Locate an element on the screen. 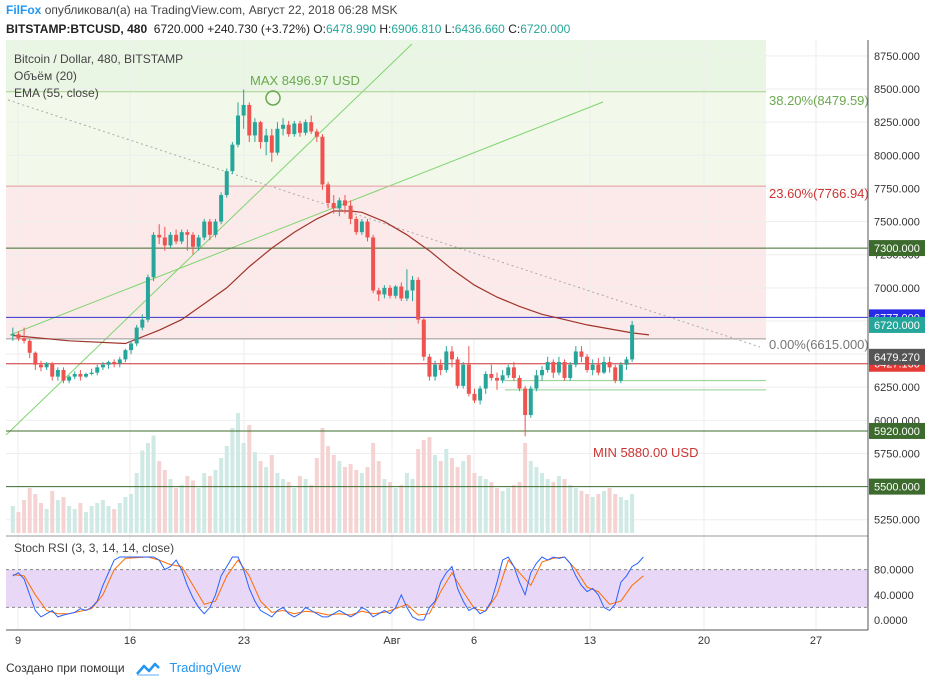 Image resolution: width=939 pixels, height=688 pixels. low-value: 6436.660 is located at coordinates (479, 29).